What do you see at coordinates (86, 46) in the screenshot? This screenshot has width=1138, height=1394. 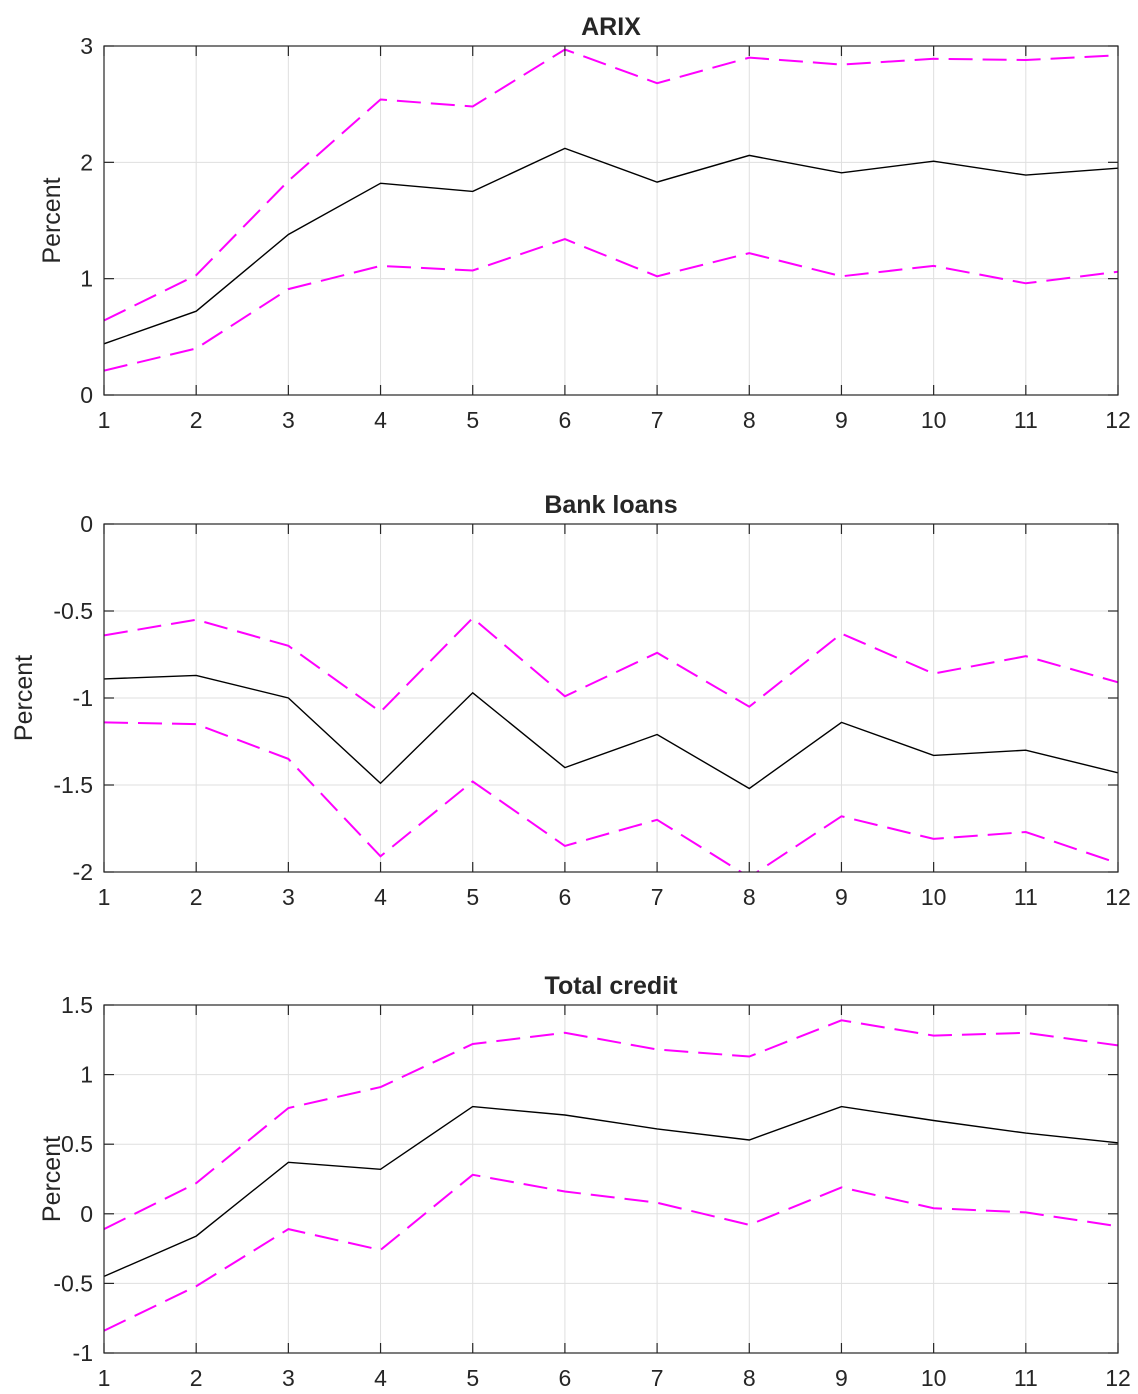 I see `y-tick-label: 3` at bounding box center [86, 46].